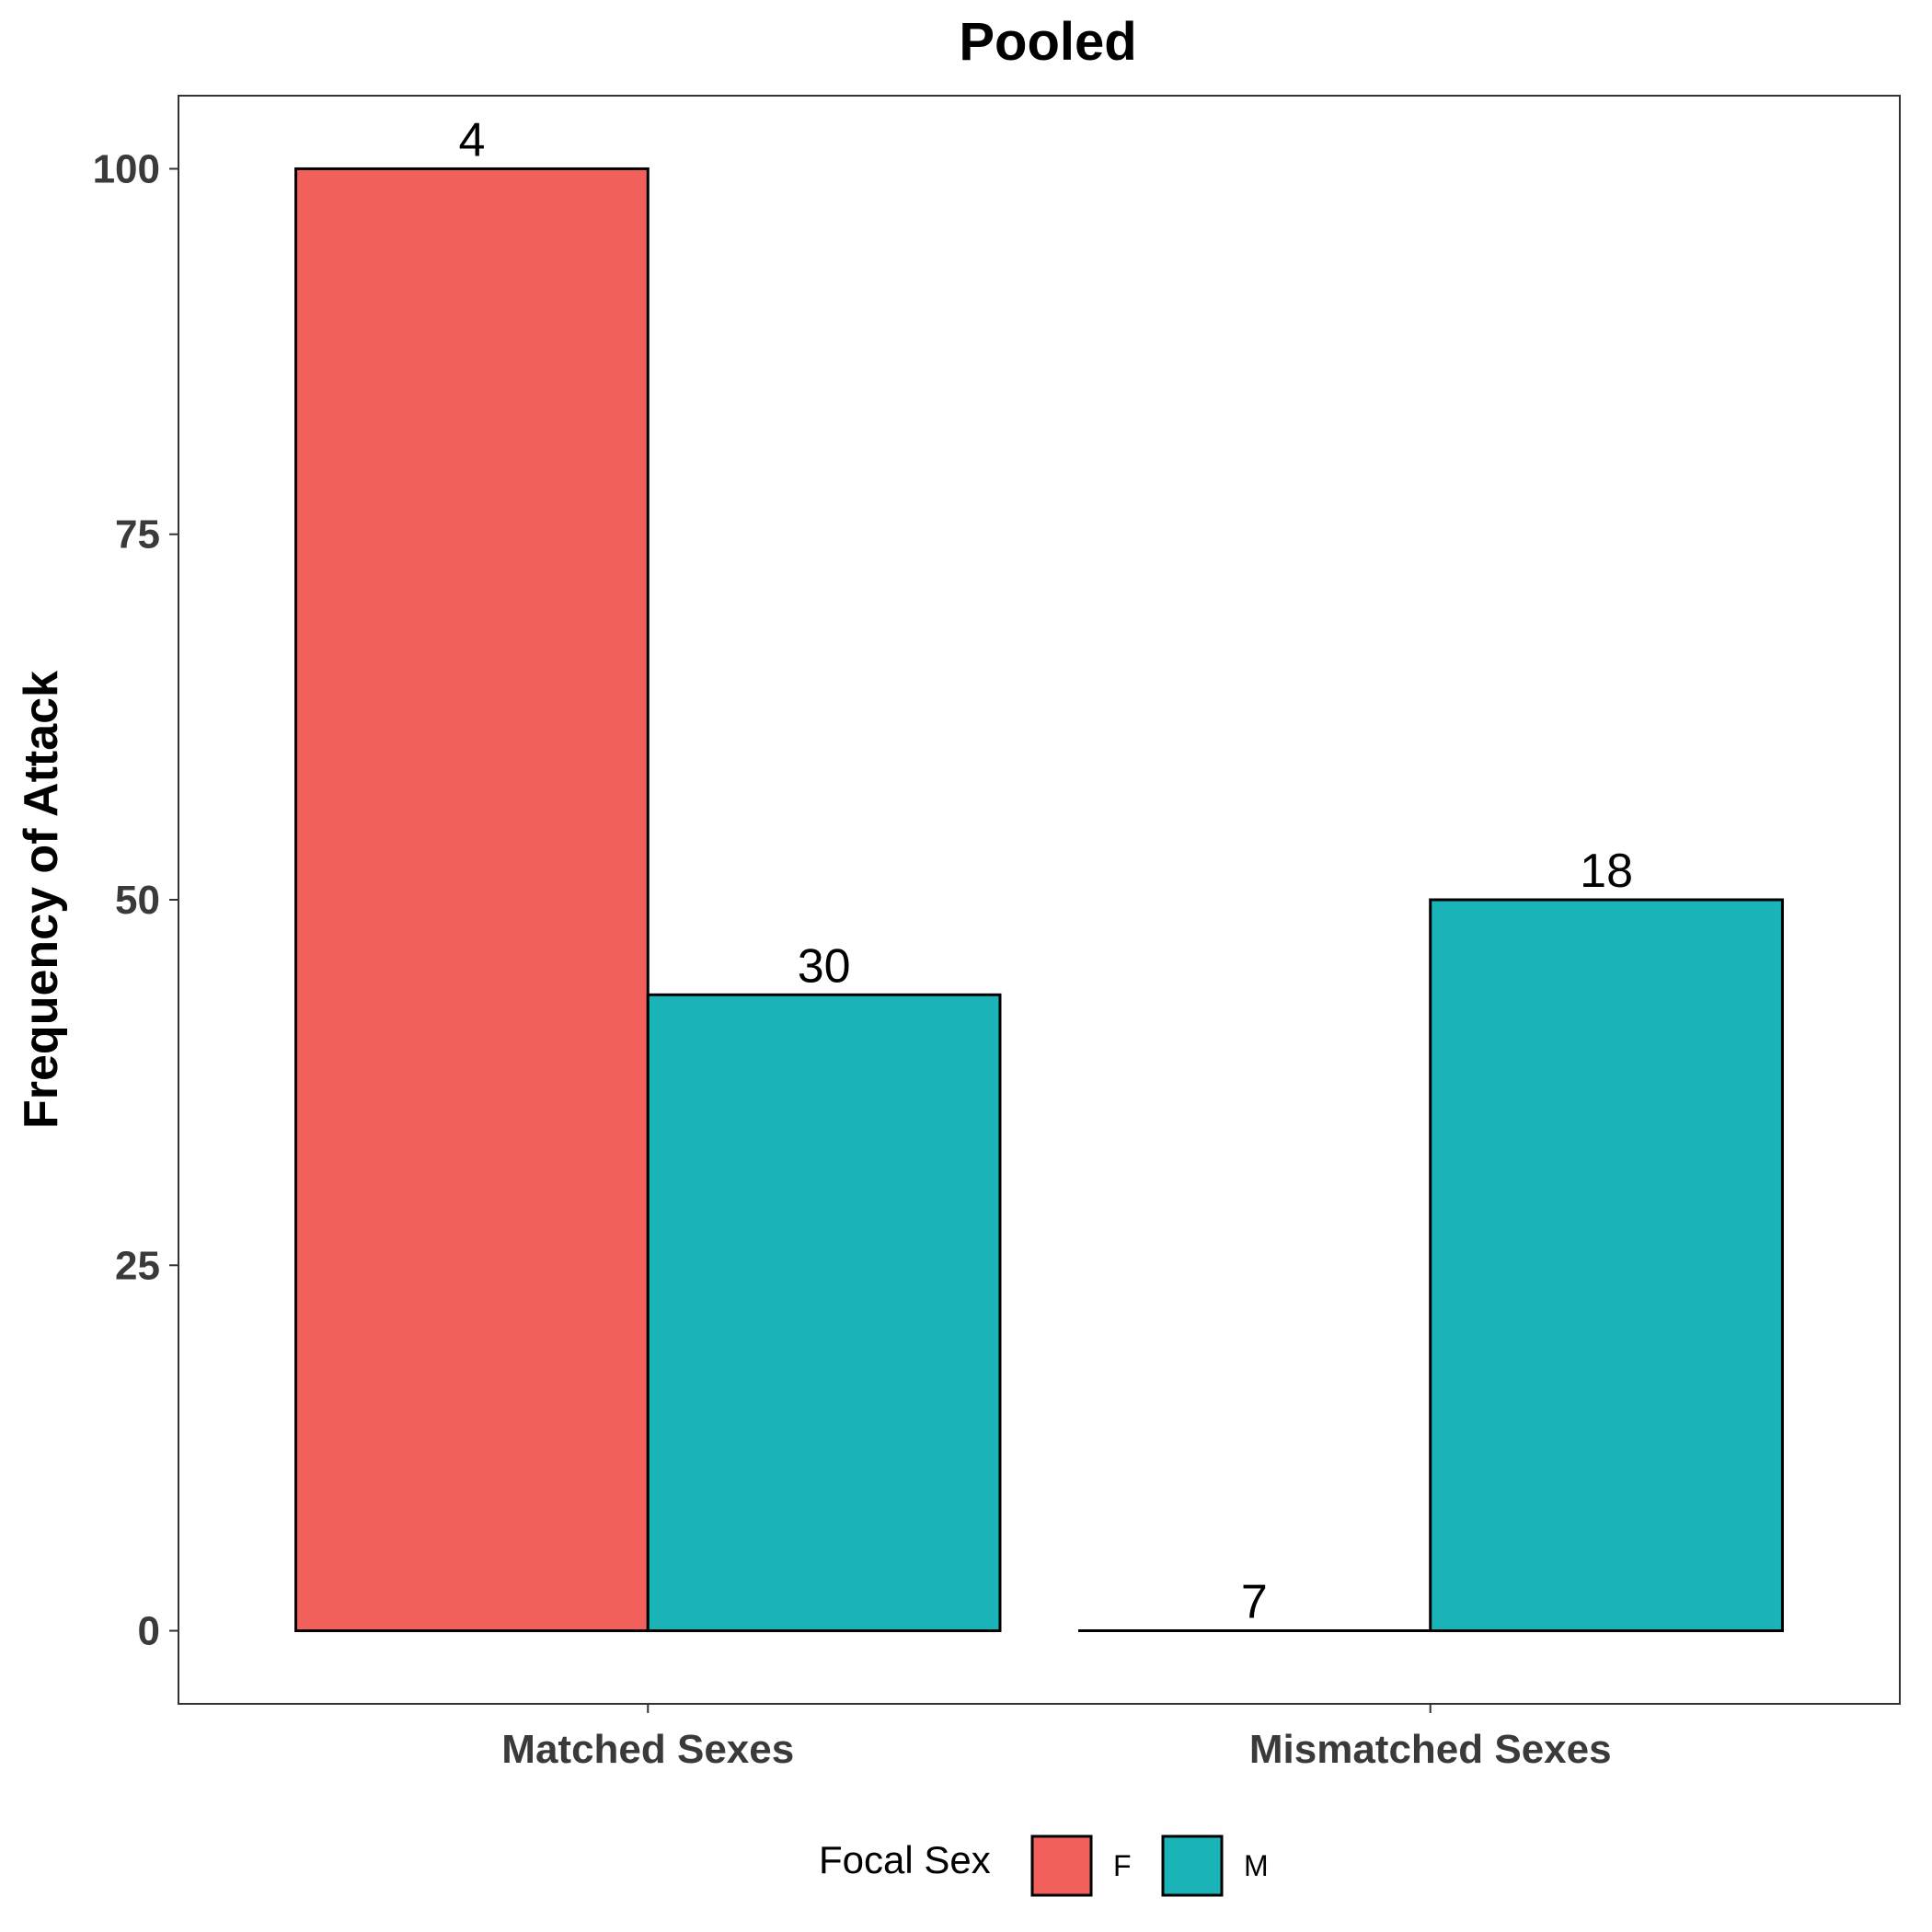 The width and height of the screenshot is (1932, 1932). What do you see at coordinates (1256, 1865) in the screenshot?
I see `legend-label-m: M` at bounding box center [1256, 1865].